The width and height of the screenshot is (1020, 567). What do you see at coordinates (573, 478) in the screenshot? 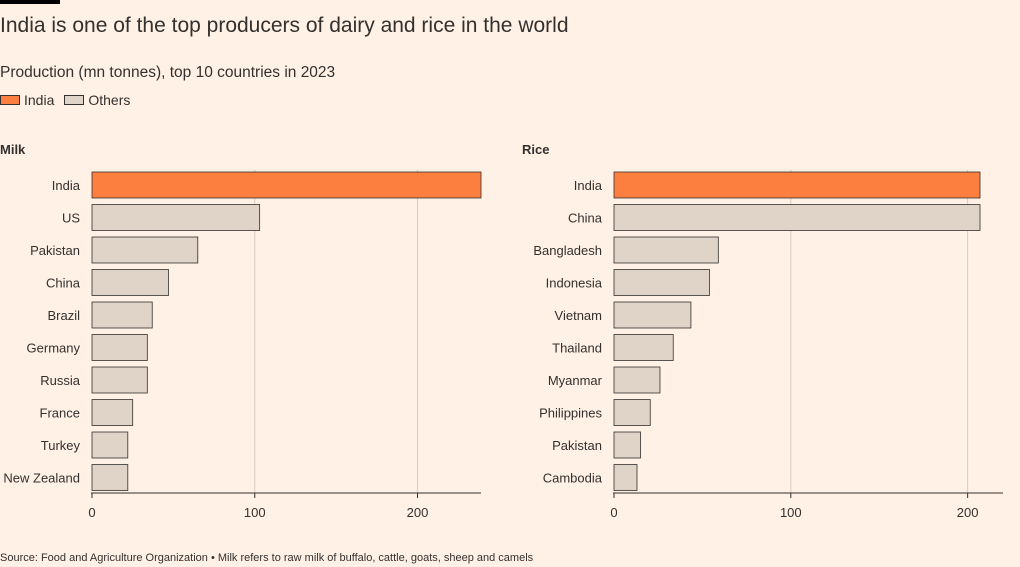
I see `rice-category-label: Cambodia` at bounding box center [573, 478].